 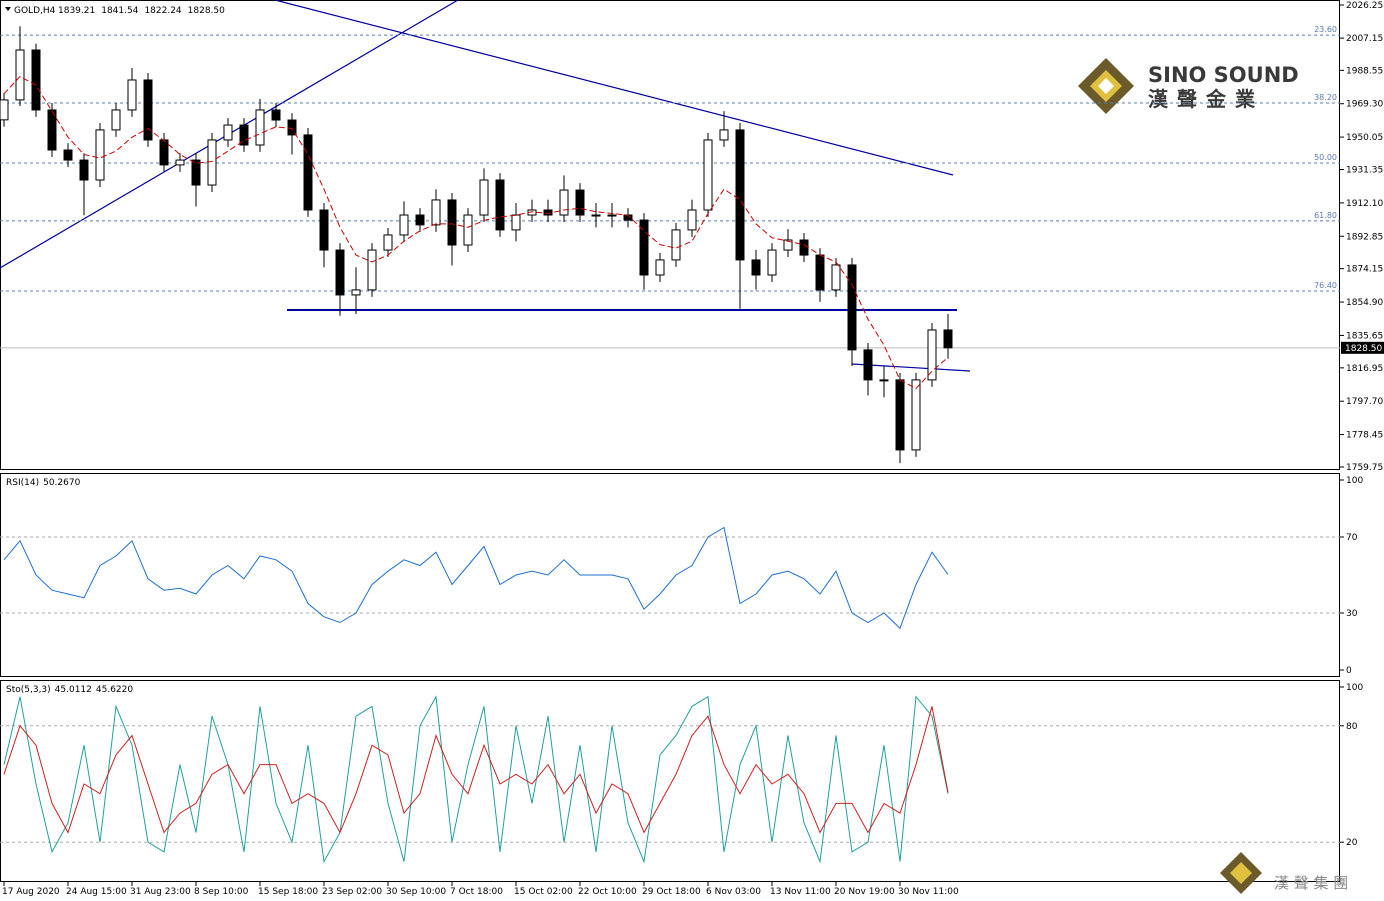 I want to click on indicator-value: 45.6220, so click(x=114, y=690).